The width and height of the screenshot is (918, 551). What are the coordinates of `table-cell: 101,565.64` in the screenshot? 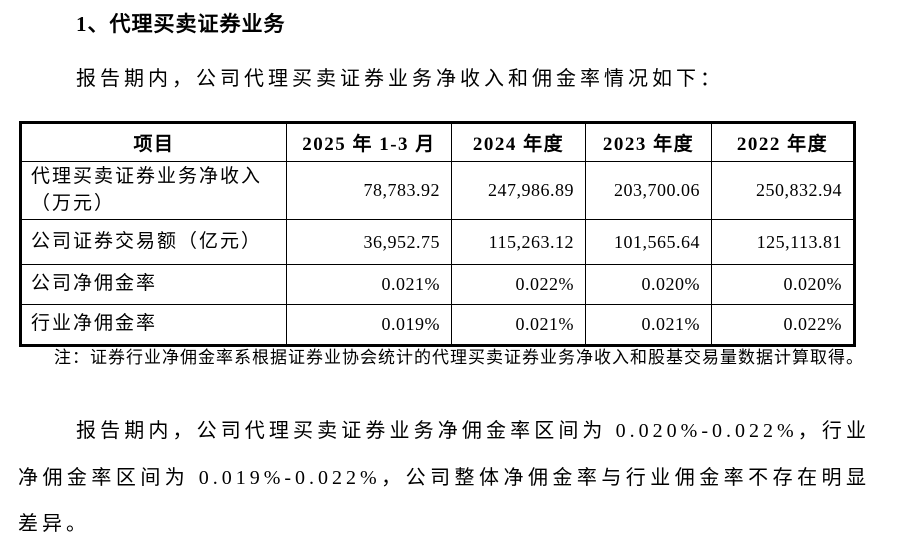 It's located at (648, 242).